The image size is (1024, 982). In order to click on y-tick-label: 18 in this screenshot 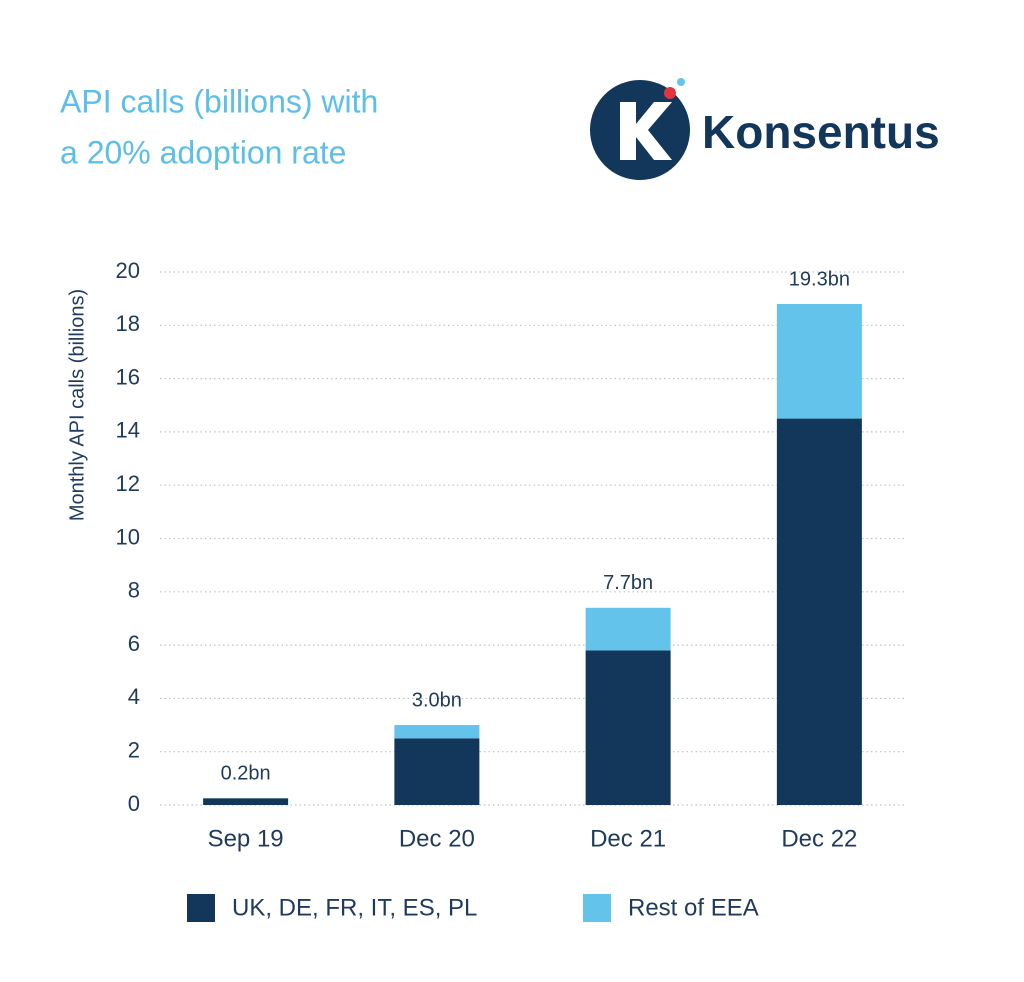, I will do `click(128, 323)`.